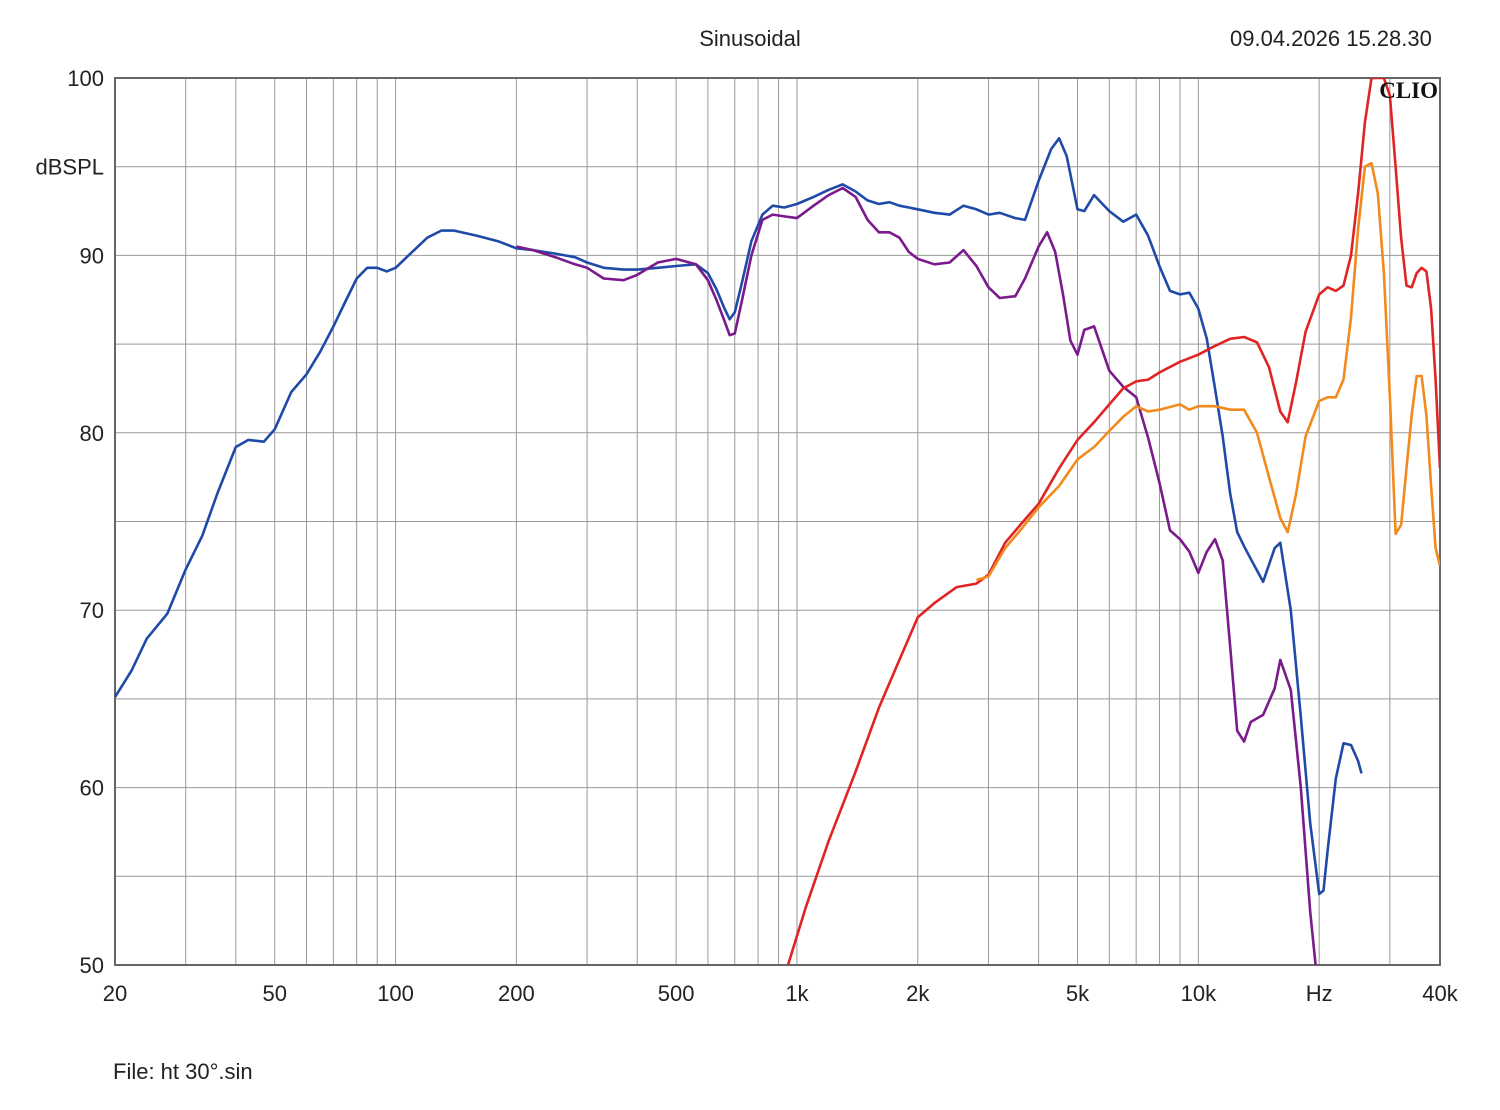  Describe the element at coordinates (1408, 90) in the screenshot. I see `clio-logo: CLIO` at that location.